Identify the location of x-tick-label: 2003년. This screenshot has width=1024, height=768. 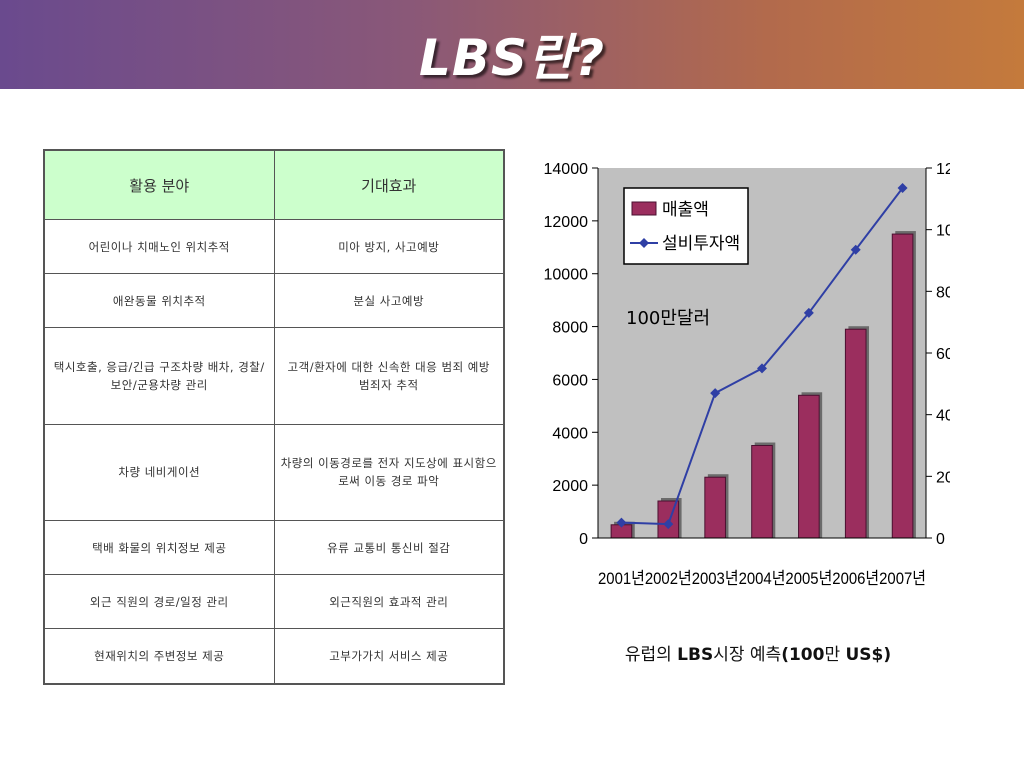
(715, 578).